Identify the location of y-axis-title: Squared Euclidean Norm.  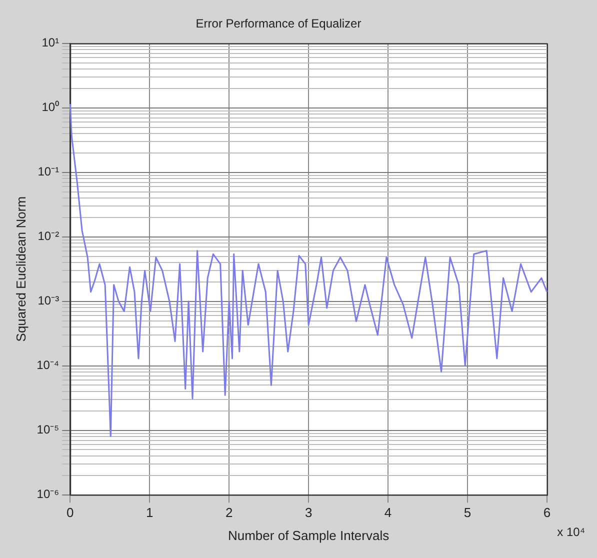
(20, 269).